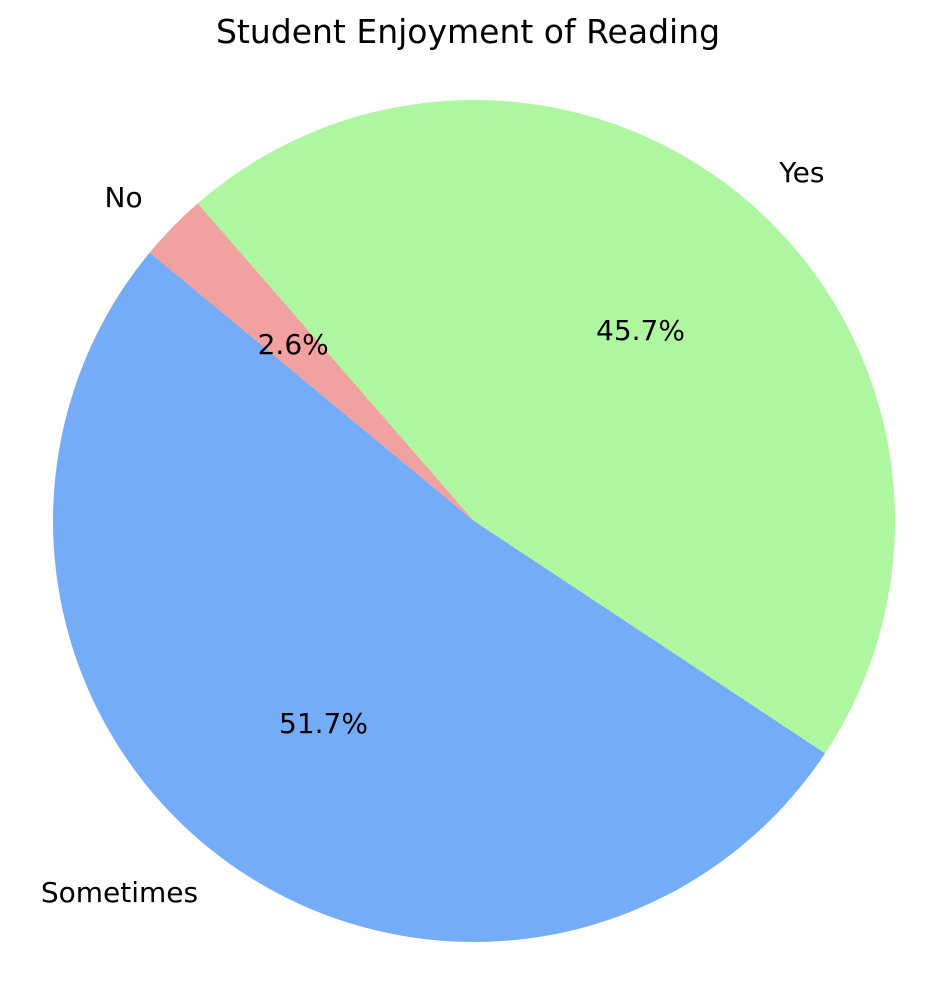 This screenshot has width=944, height=1002. Describe the element at coordinates (123, 197) in the screenshot. I see `slice-label-no: No` at that location.